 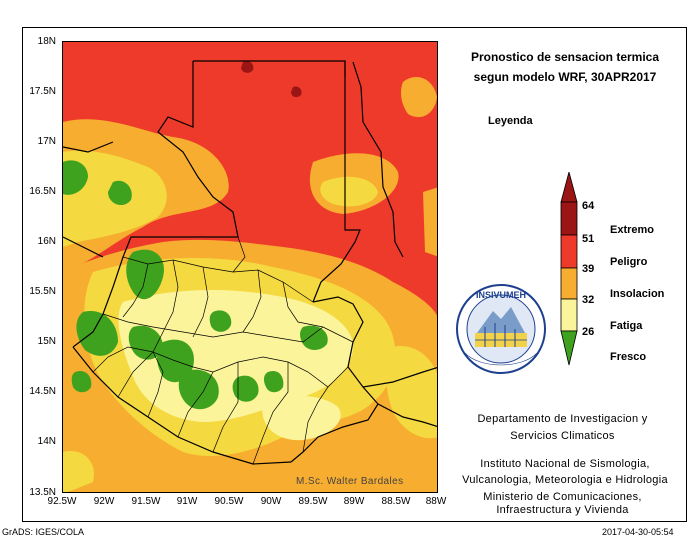 I want to click on legend-title: Leyenda, so click(x=510, y=121).